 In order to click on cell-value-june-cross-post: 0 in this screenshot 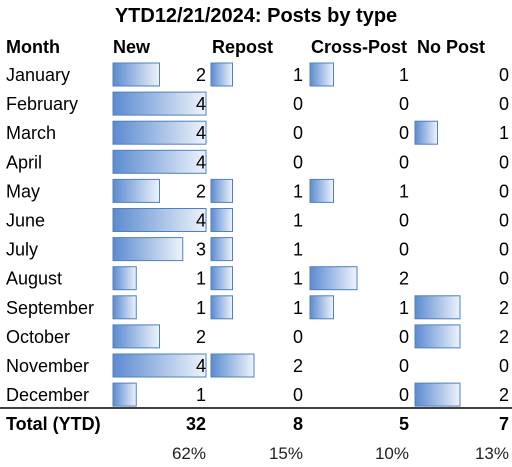, I will do `click(404, 221)`.